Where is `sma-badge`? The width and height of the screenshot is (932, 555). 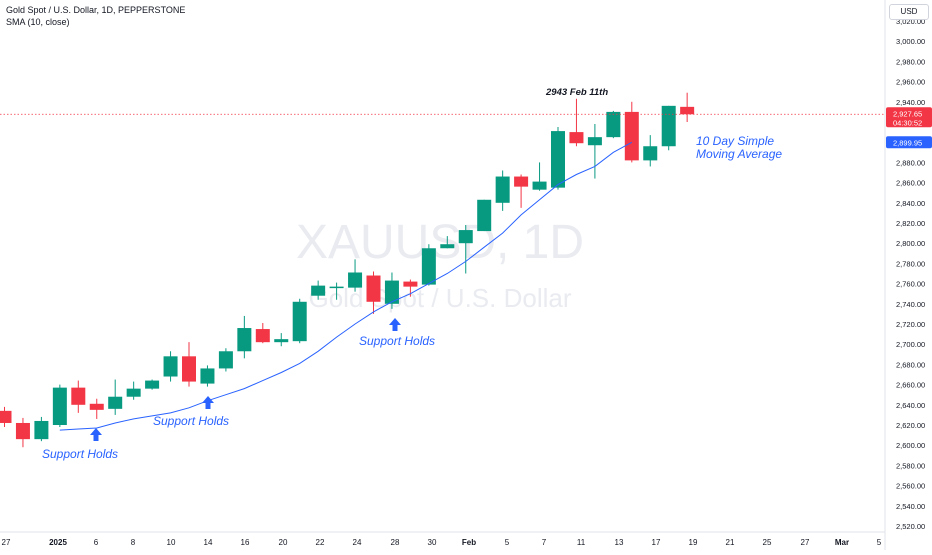 sma-badge is located at coordinates (909, 142).